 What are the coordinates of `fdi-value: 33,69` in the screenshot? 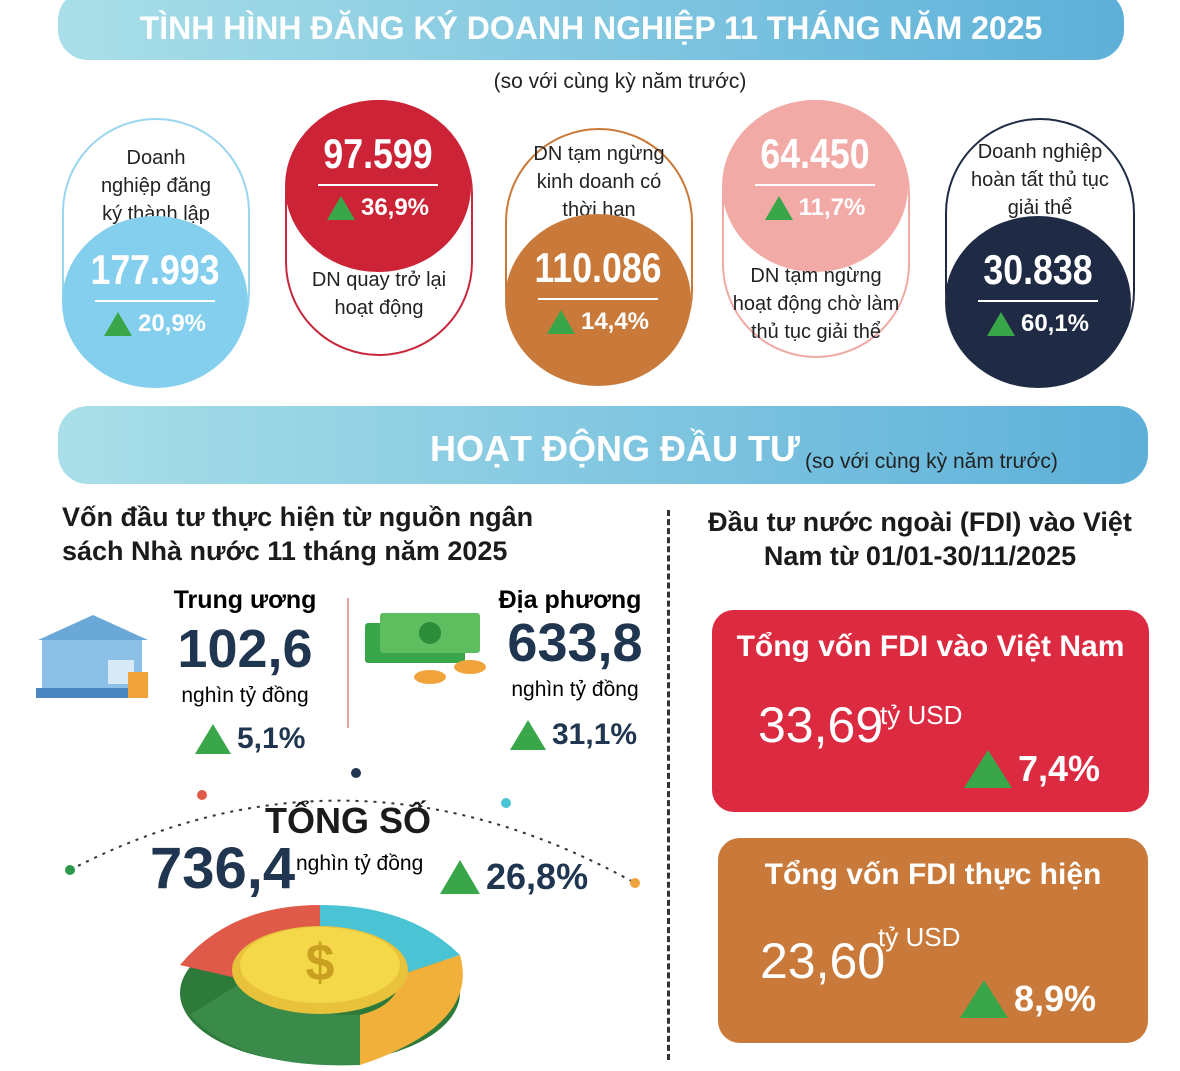 It's located at (821, 725).